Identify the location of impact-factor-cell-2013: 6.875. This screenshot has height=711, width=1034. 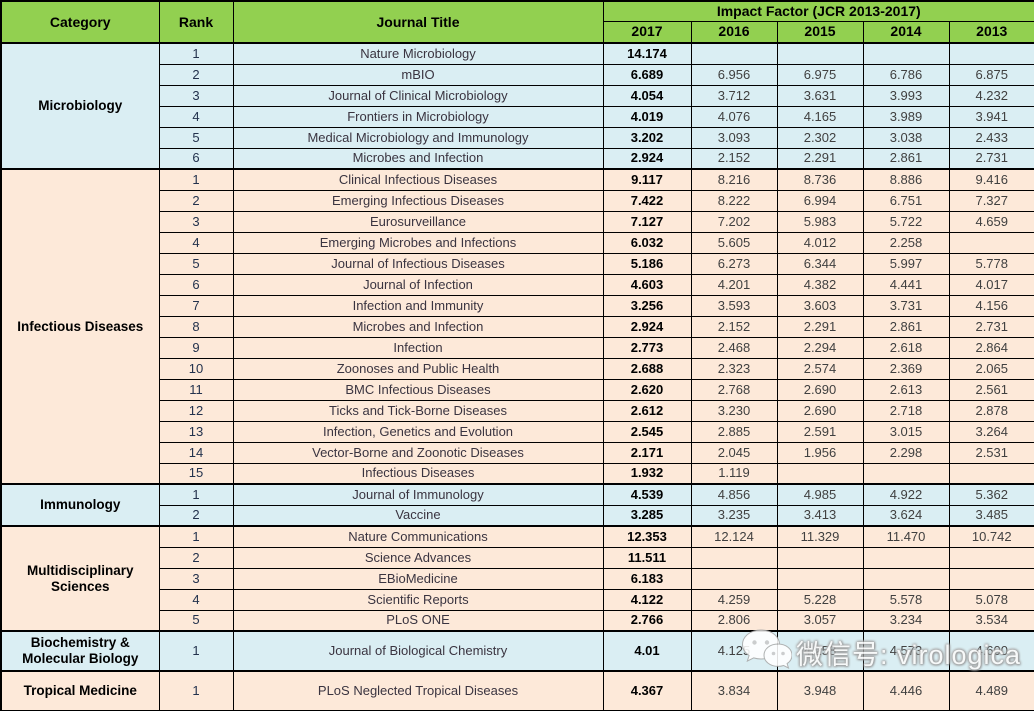
(991, 74).